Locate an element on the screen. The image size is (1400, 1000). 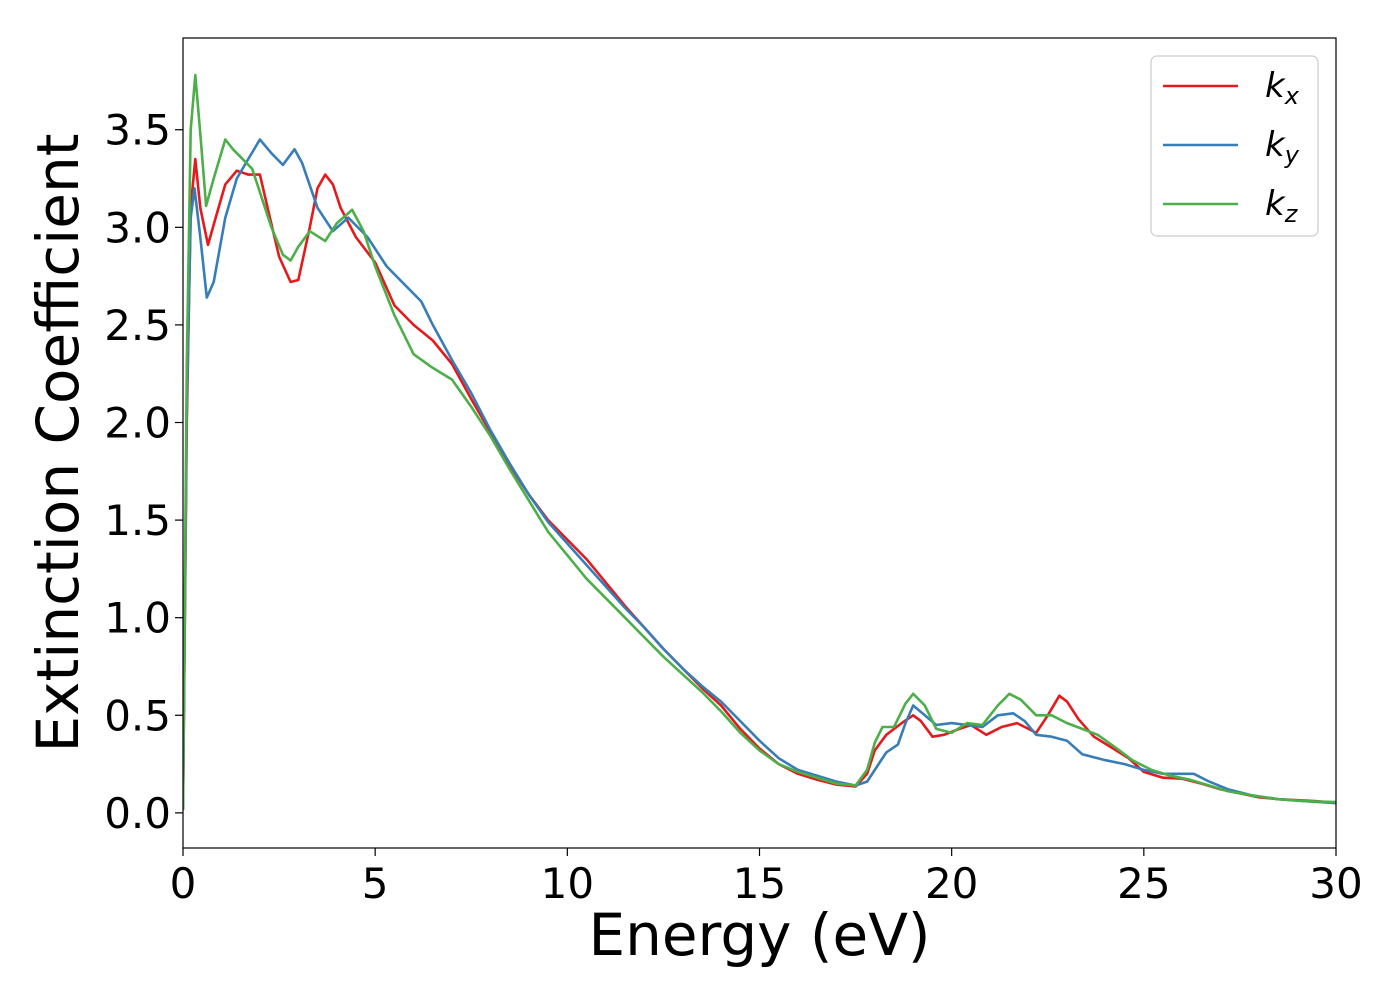
x-tick-label: 25 is located at coordinates (1143, 883).